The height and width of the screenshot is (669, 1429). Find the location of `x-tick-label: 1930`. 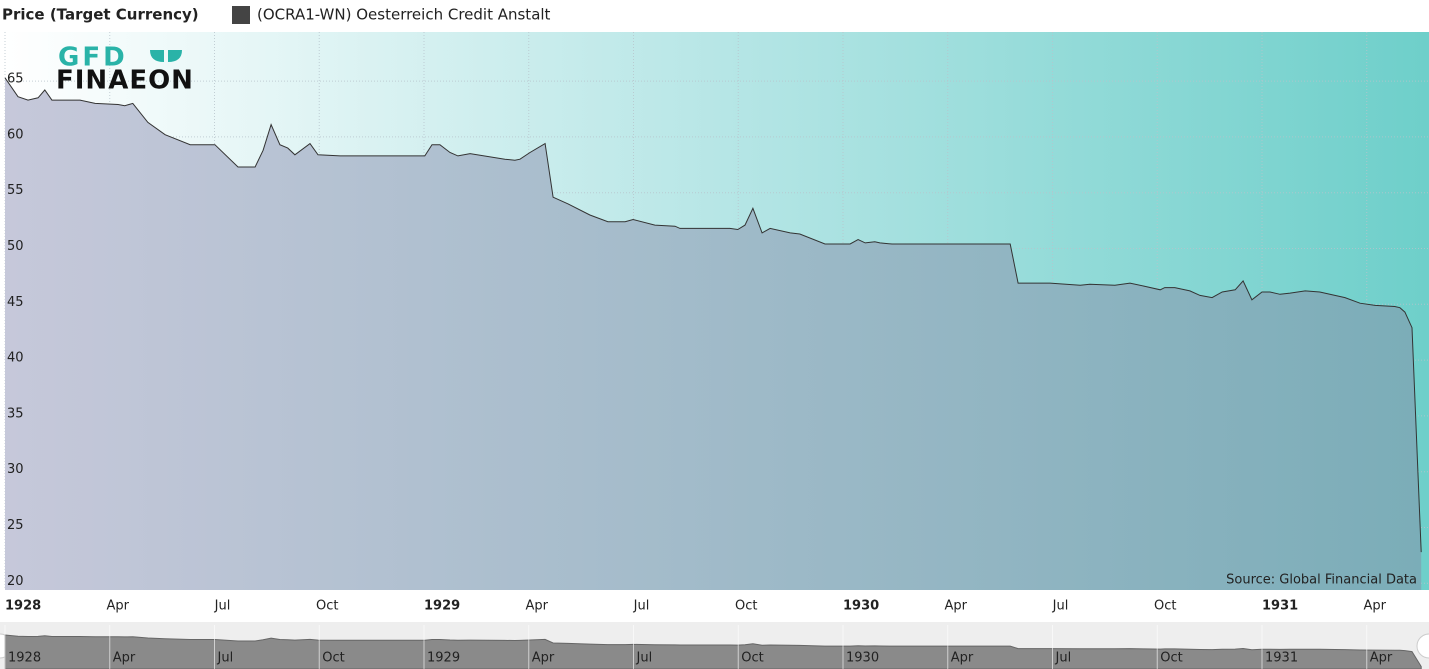

x-tick-label: 1930 is located at coordinates (861, 606).